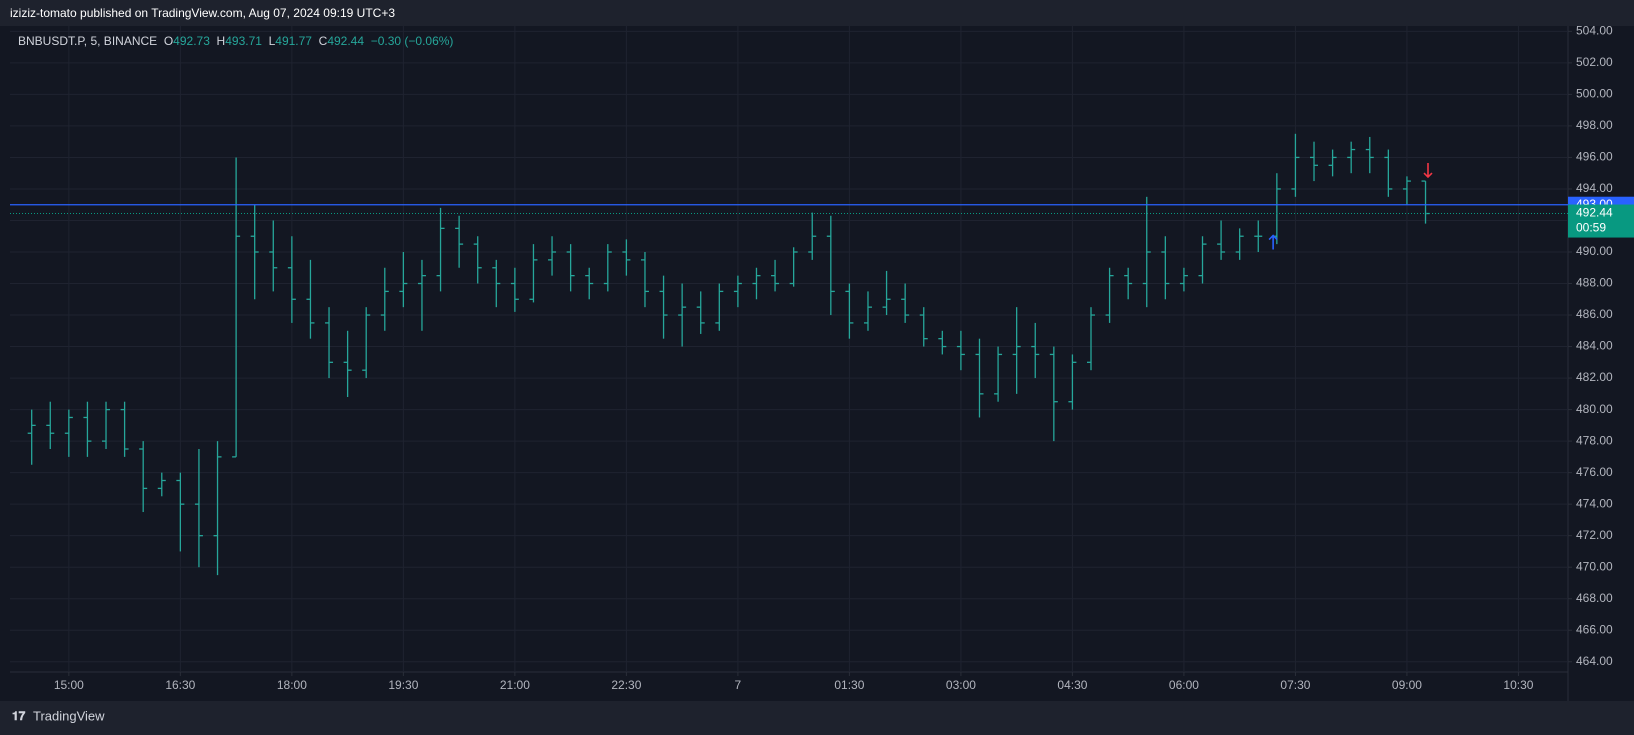 The width and height of the screenshot is (1634, 735). I want to click on header-bar, so click(817, 13).